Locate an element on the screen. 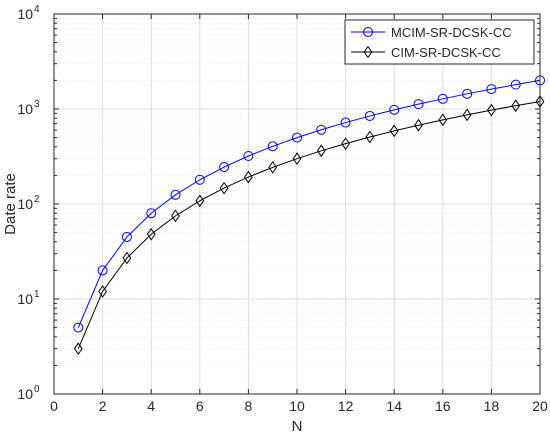  y-tick-label: 10 2 is located at coordinates (28, 203).